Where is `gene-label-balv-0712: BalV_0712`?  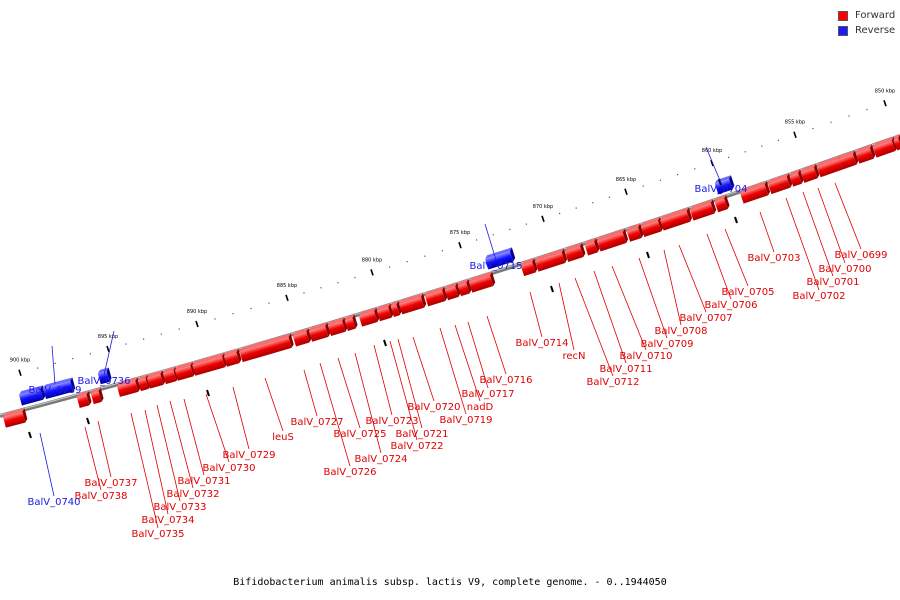 gene-label-balv-0712: BalV_0712 is located at coordinates (612, 382).